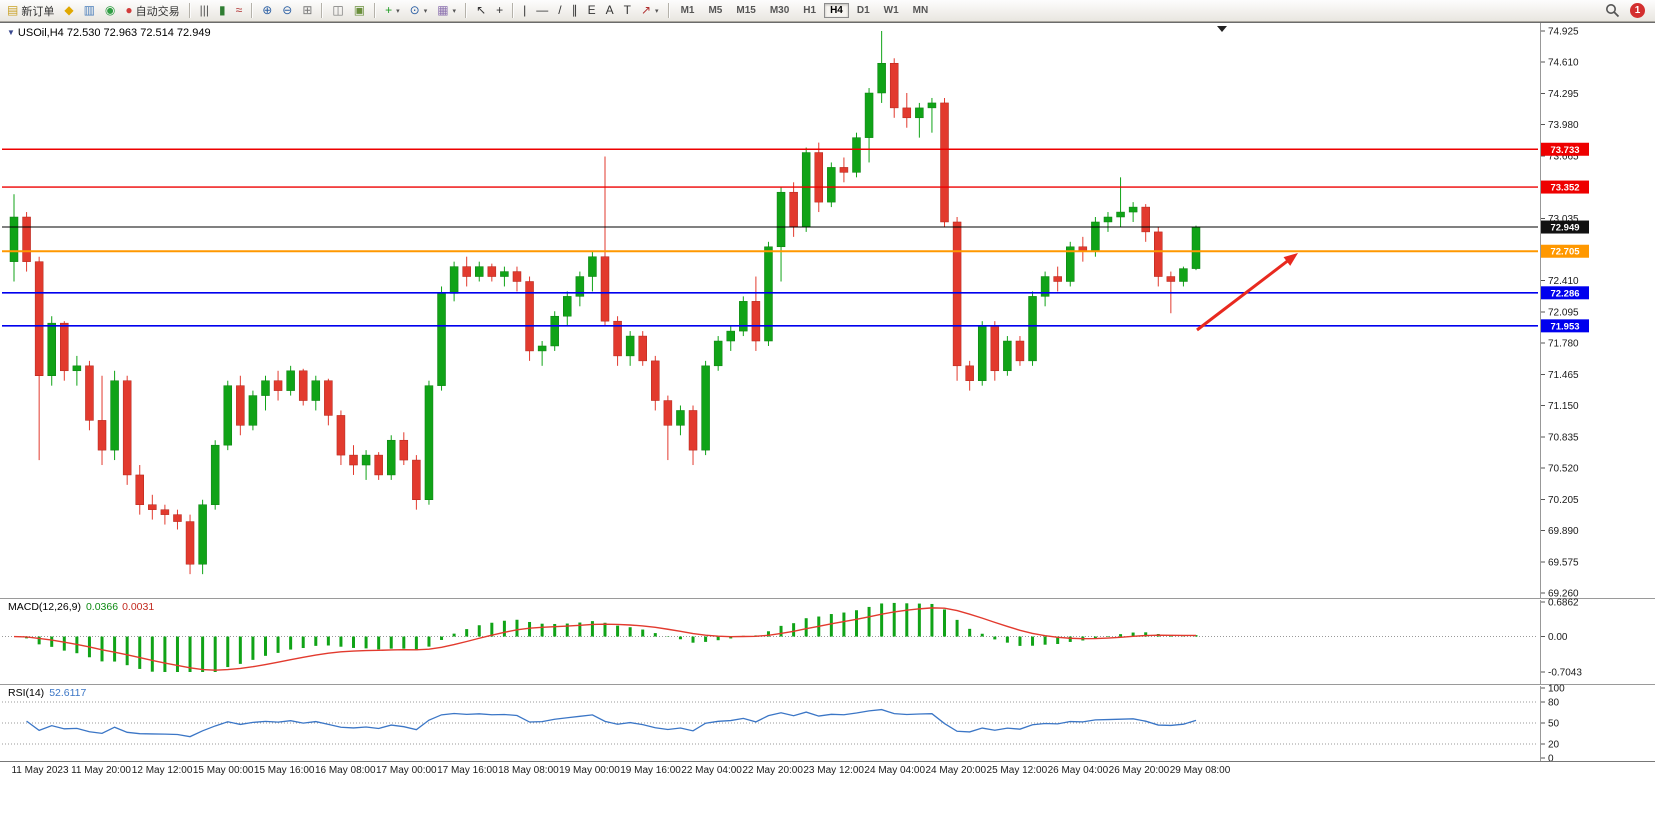  Describe the element at coordinates (542, 10) in the screenshot. I see `horizontal-line-icon: —` at that location.